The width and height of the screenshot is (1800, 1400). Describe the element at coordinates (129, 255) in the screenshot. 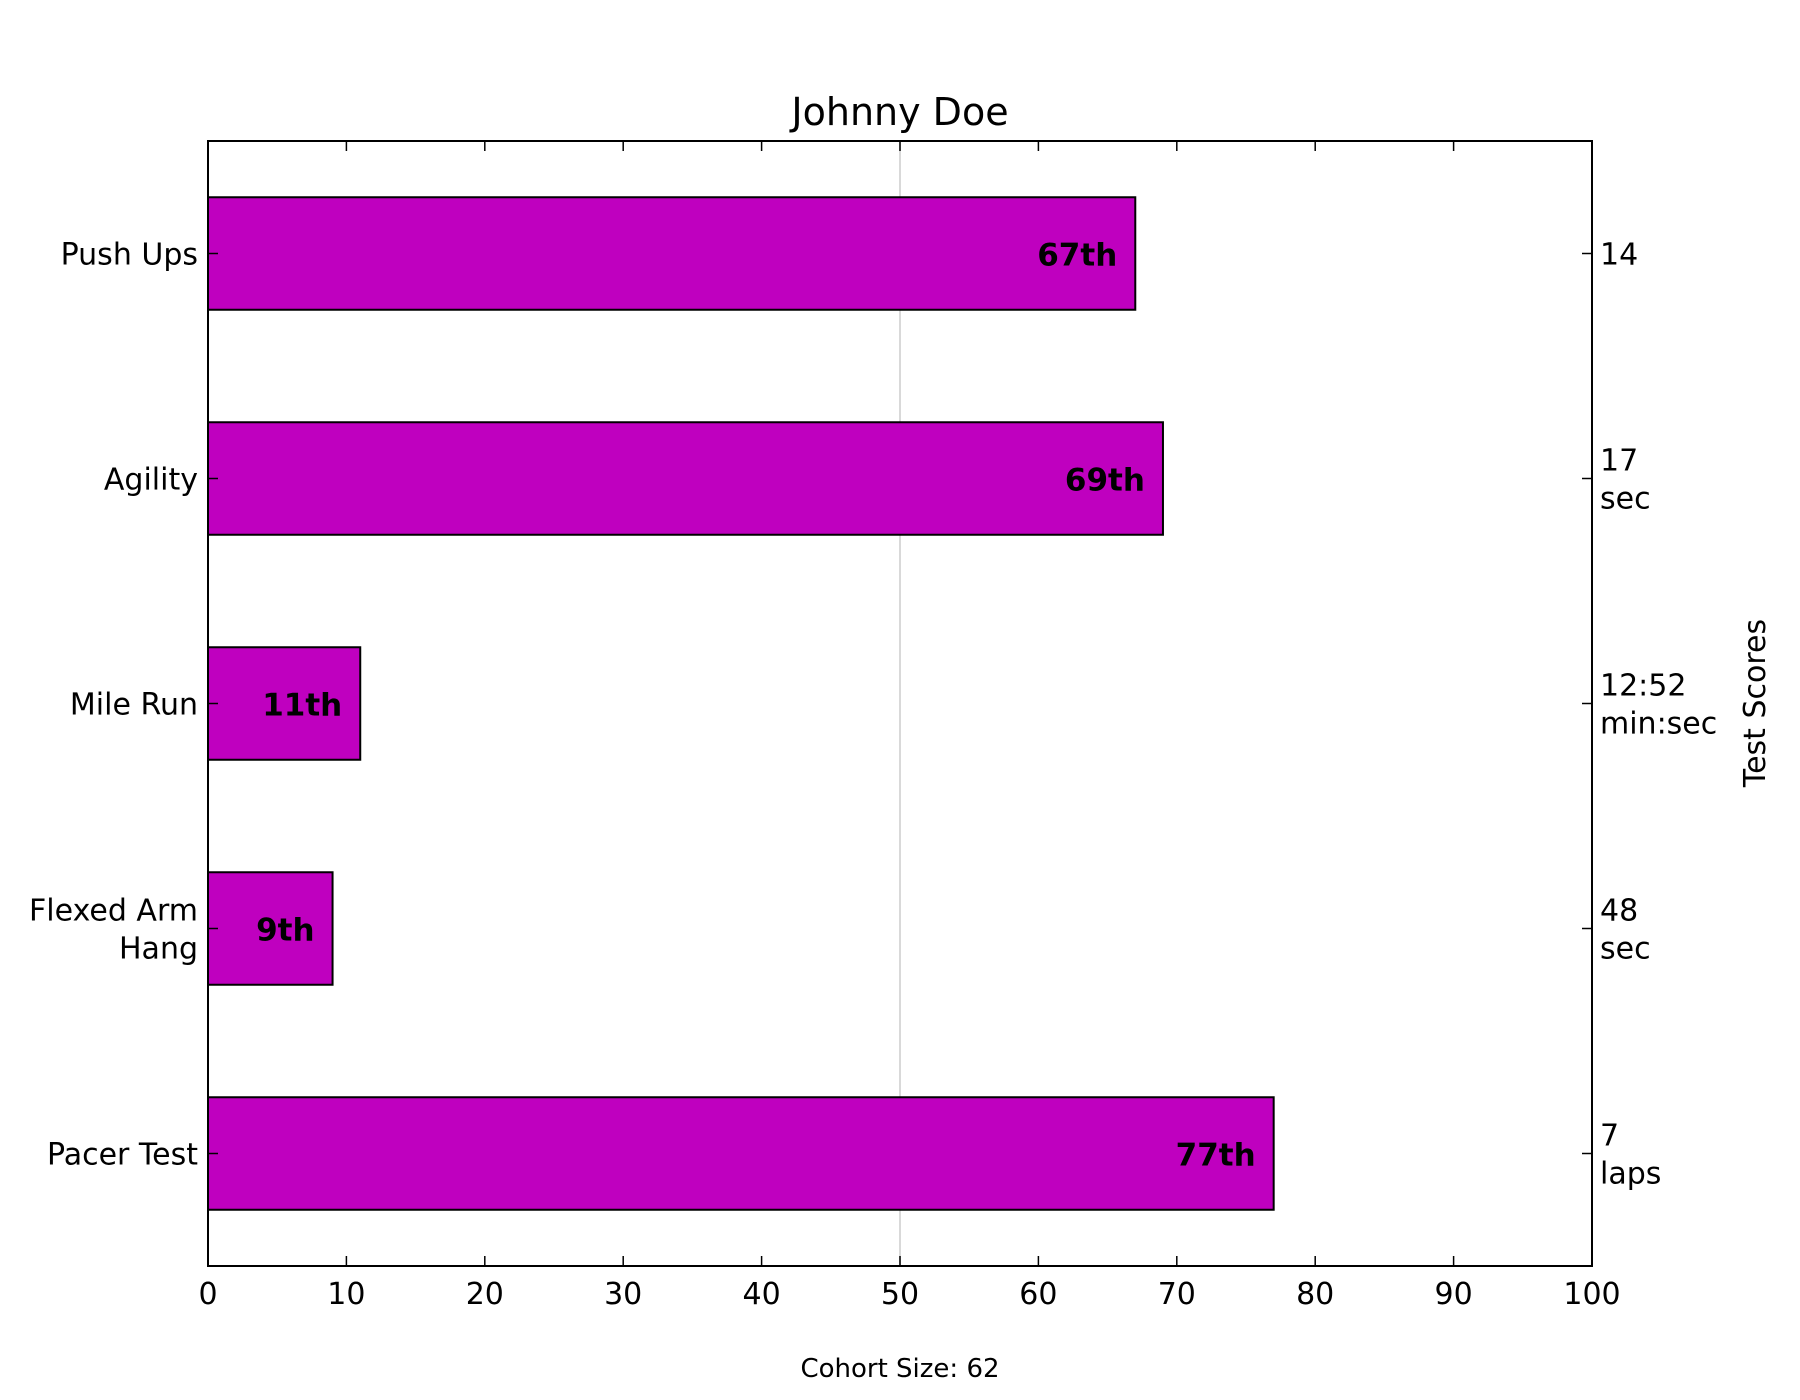

I see `category-label: Push Ups` at that location.